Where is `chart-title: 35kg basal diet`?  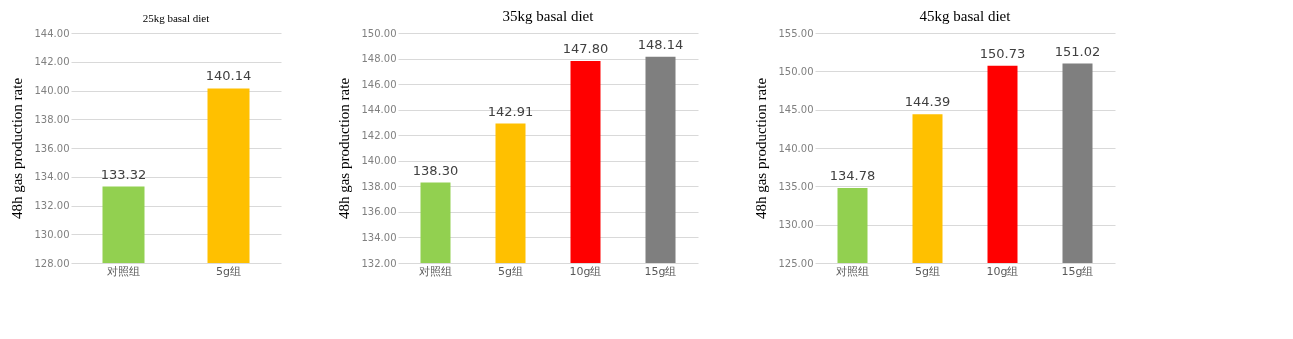 chart-title: 35kg basal diet is located at coordinates (548, 16).